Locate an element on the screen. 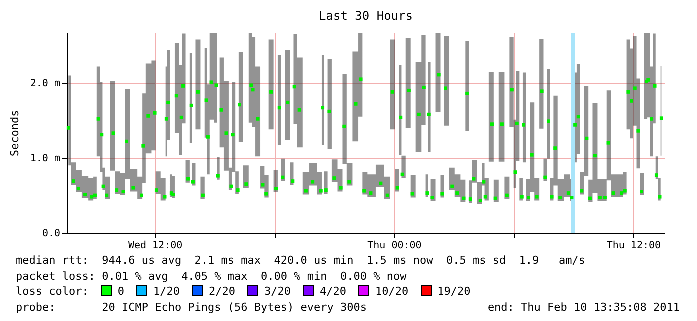  x-tick-label: Wed 12:00 is located at coordinates (155, 246).